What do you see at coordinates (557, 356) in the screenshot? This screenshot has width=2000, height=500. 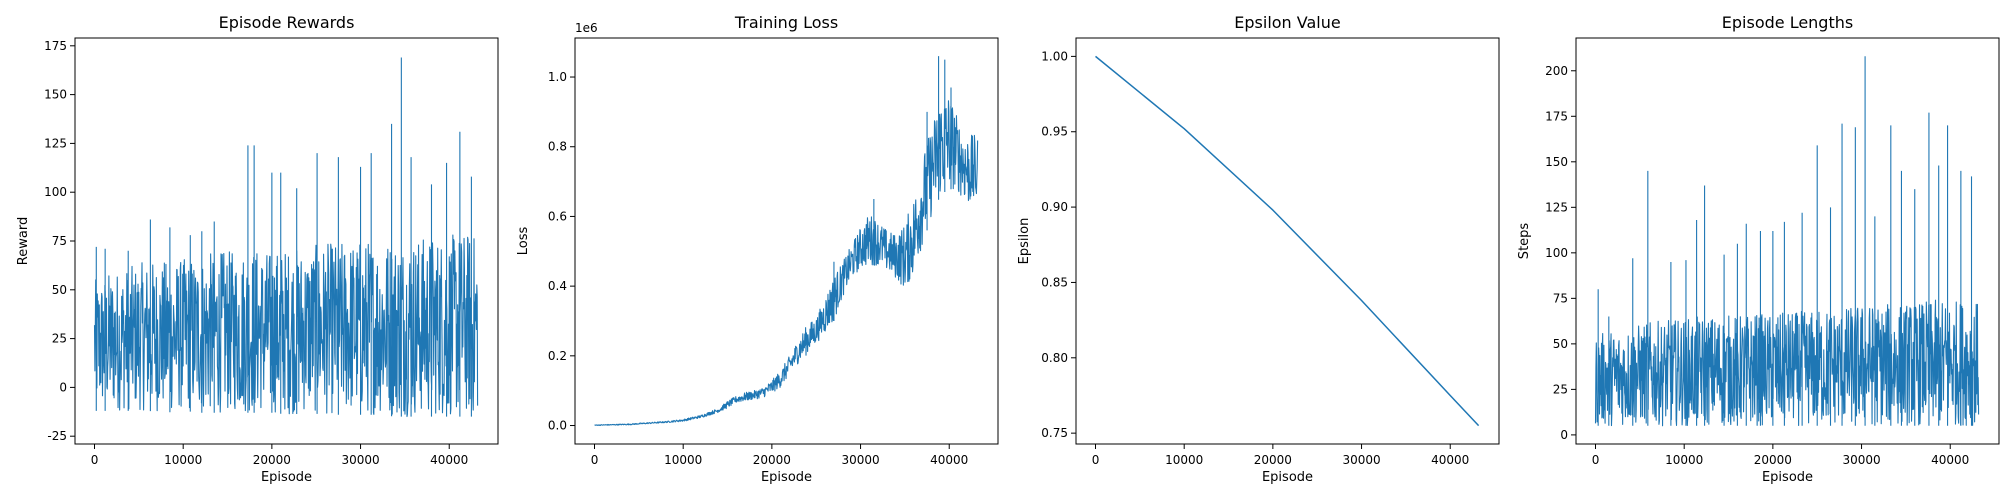 I see `y-tick-label: 0.2` at bounding box center [557, 356].